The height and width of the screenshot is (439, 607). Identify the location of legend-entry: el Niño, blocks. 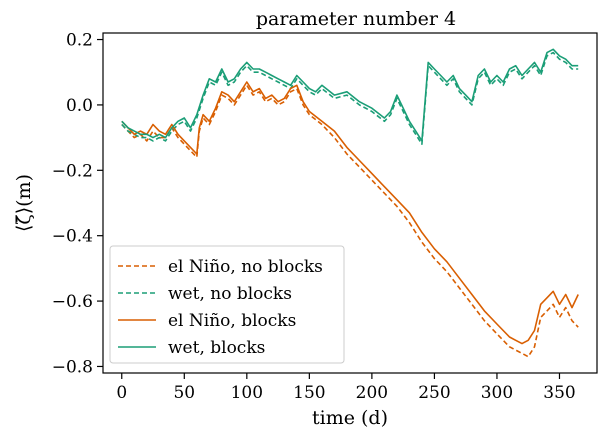
(232, 321).